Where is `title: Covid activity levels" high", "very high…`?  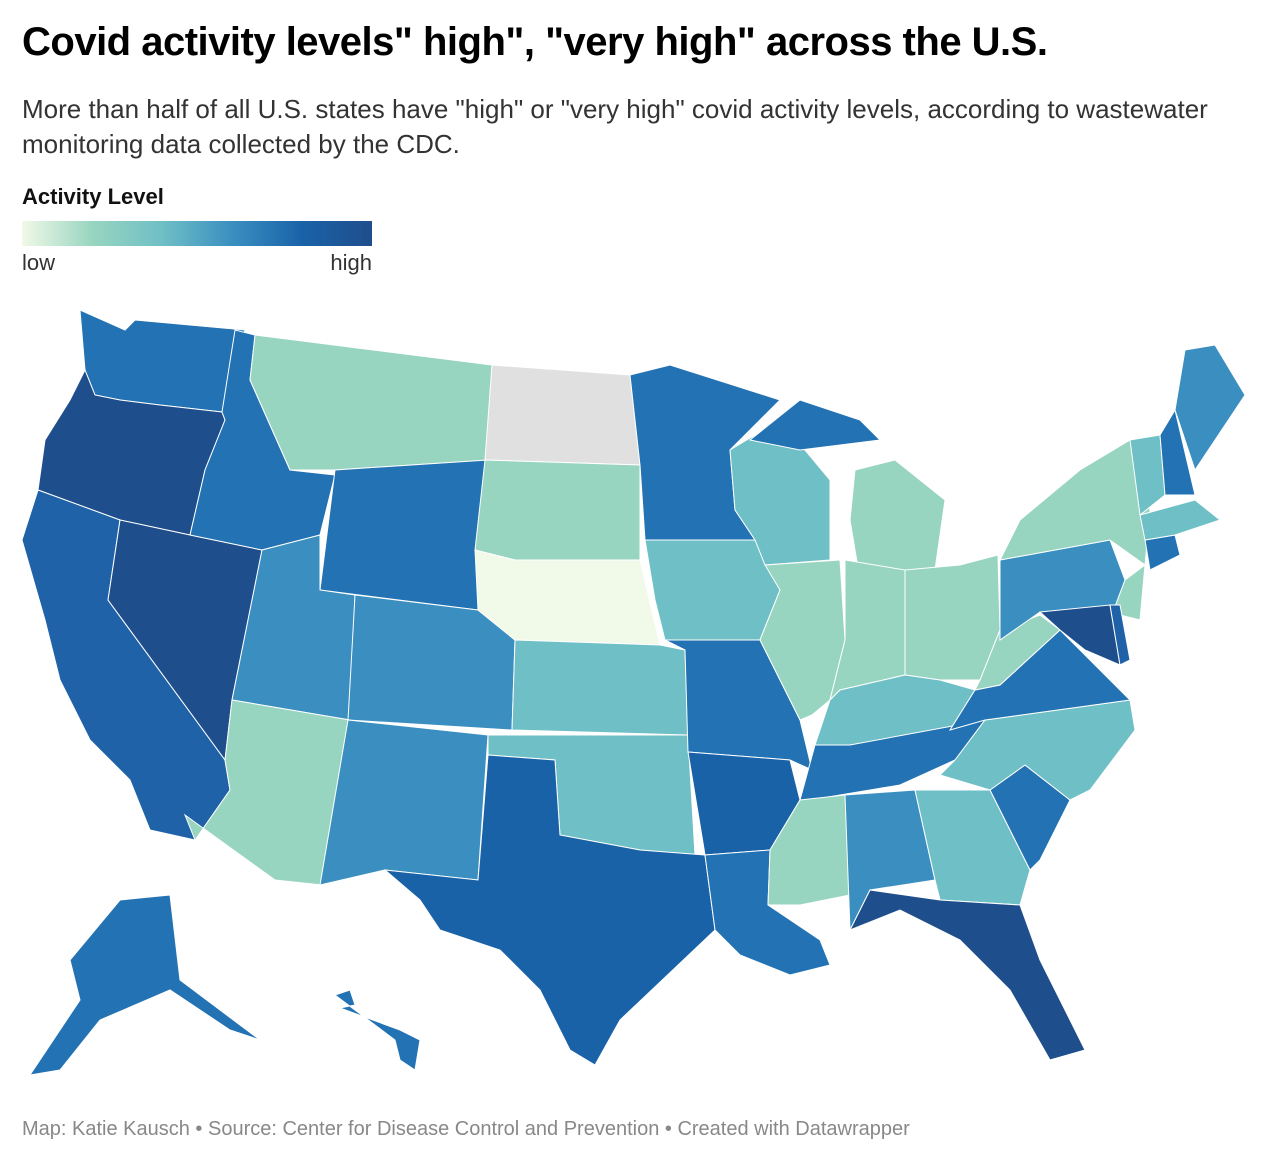 title: Covid activity levels" high", "very high… is located at coordinates (535, 42).